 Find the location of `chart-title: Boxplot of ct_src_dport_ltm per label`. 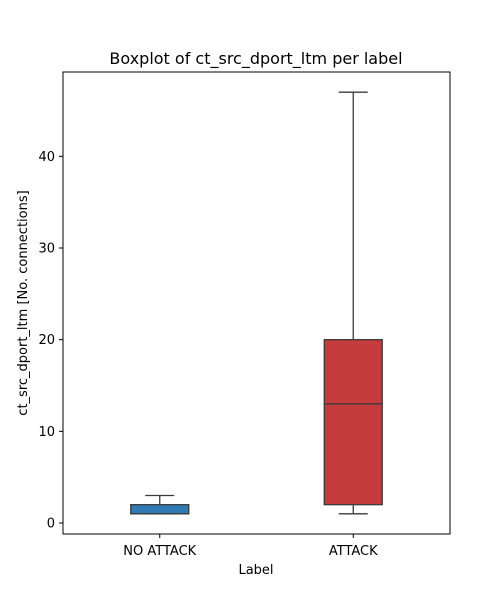

chart-title: Boxplot of ct_src_dport_ltm per label is located at coordinates (255, 59).